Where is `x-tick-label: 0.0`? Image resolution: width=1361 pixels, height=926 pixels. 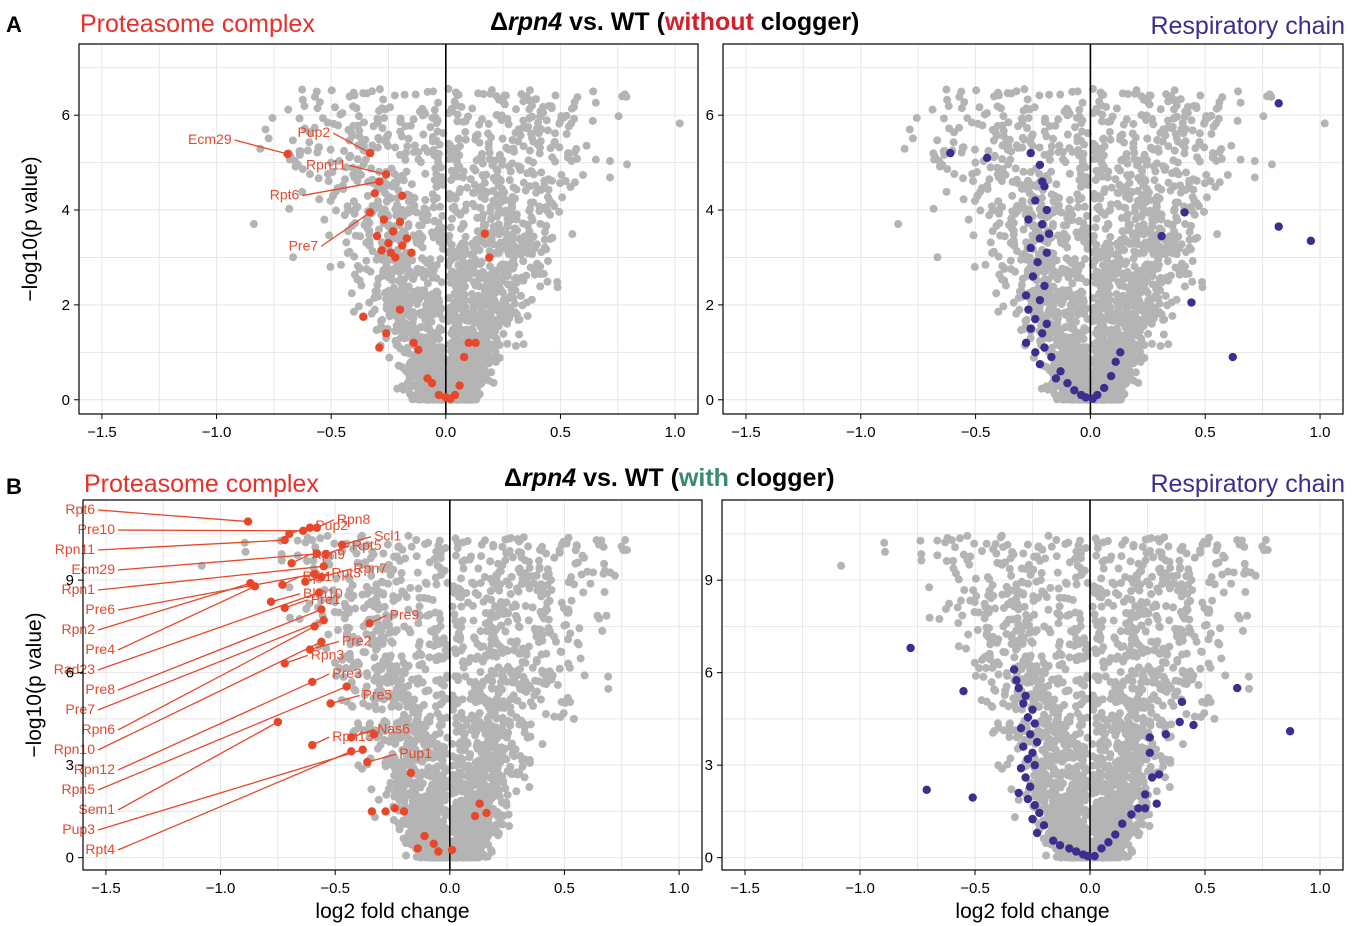 x-tick-label: 0.0 is located at coordinates (445, 432).